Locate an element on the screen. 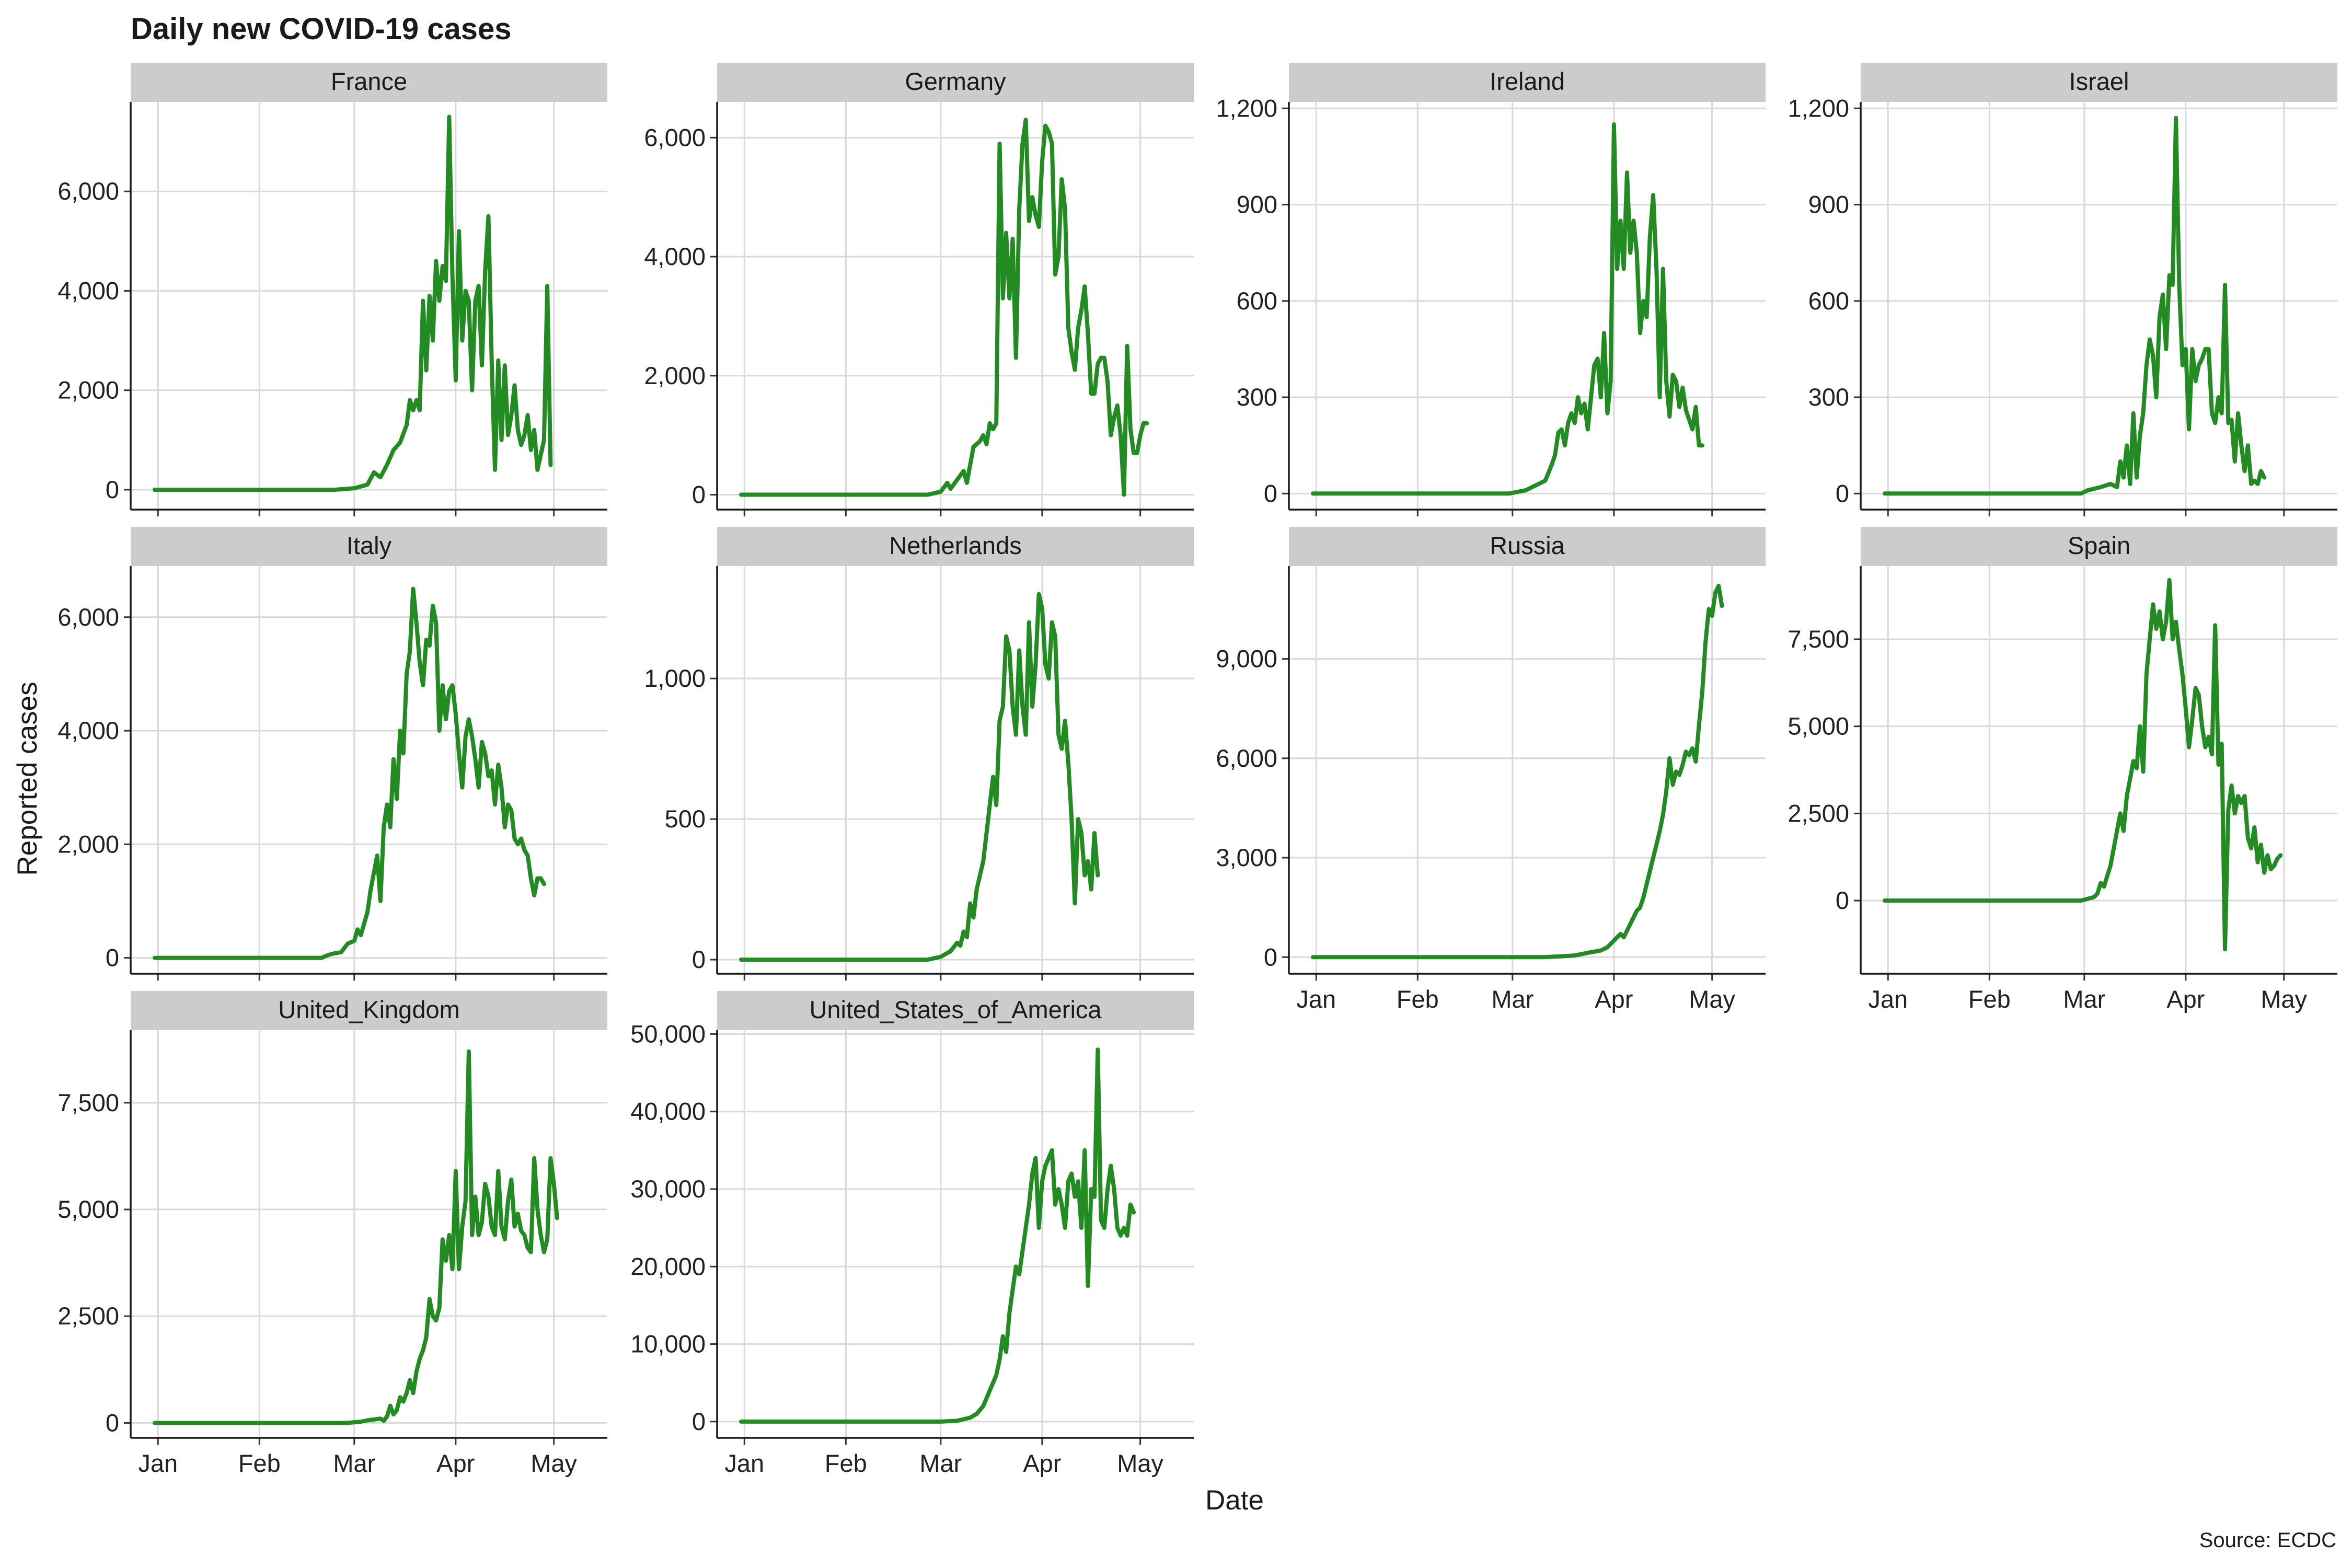  facet-strip-label: Russia is located at coordinates (1527, 545).